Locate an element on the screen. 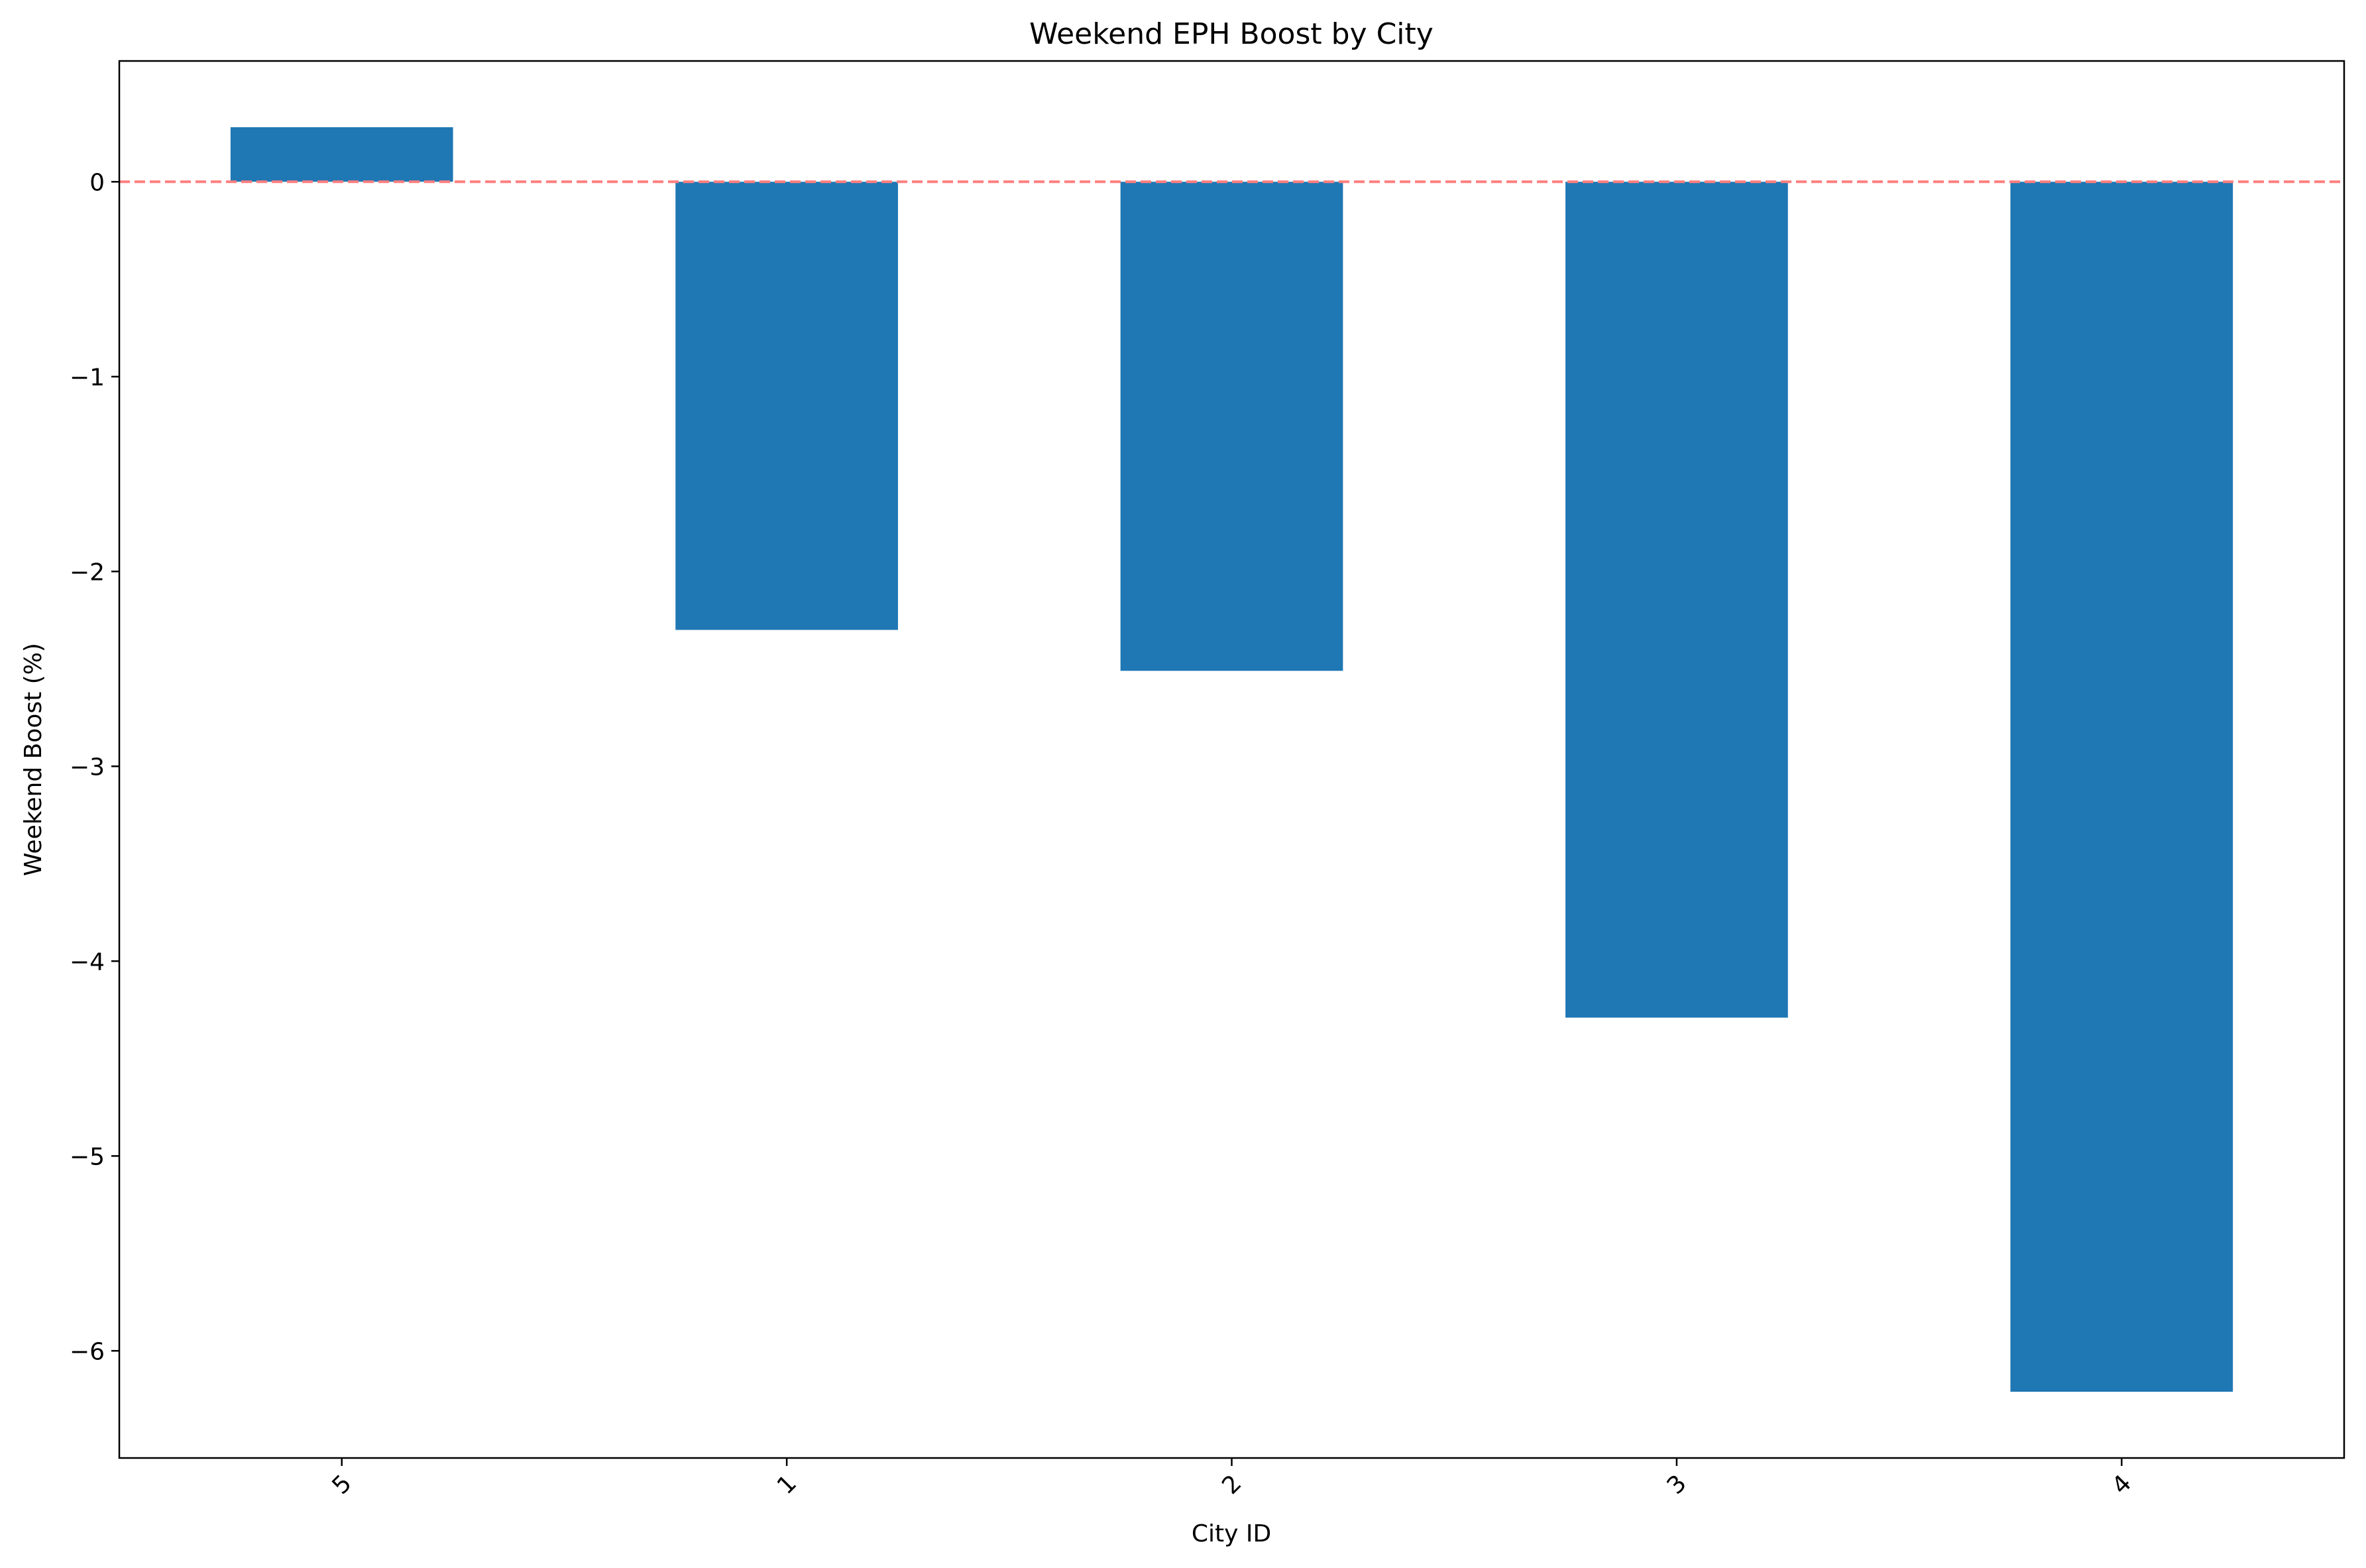 This screenshot has height=1568, width=2366. y-tick-label: −1 is located at coordinates (87, 377).